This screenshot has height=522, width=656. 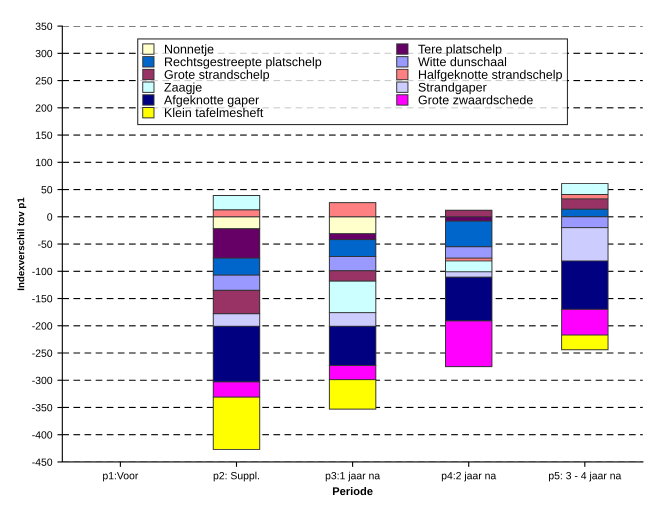 I want to click on legend-label: Afgeknotte gaper, so click(x=211, y=101).